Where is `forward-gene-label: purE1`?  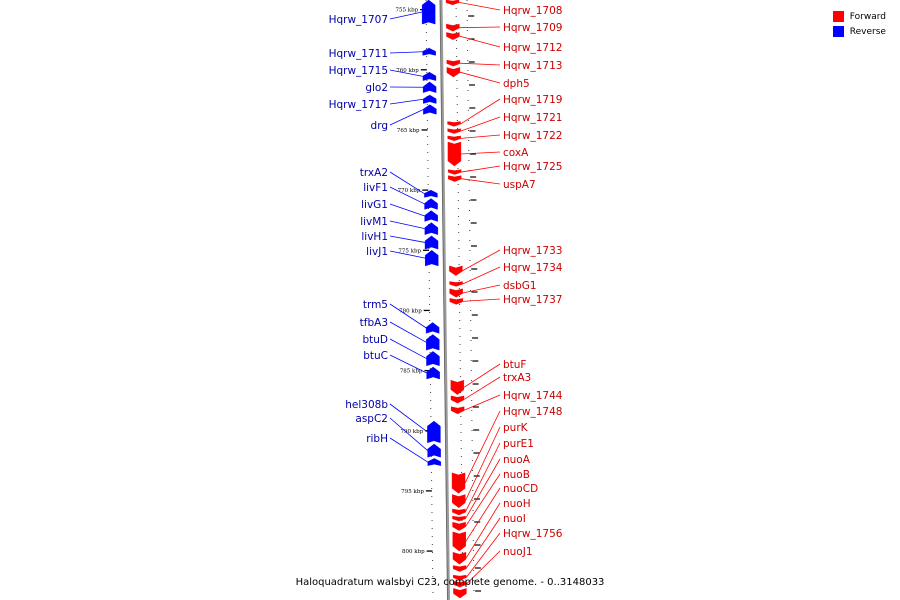 forward-gene-label: purE1 is located at coordinates (518, 444).